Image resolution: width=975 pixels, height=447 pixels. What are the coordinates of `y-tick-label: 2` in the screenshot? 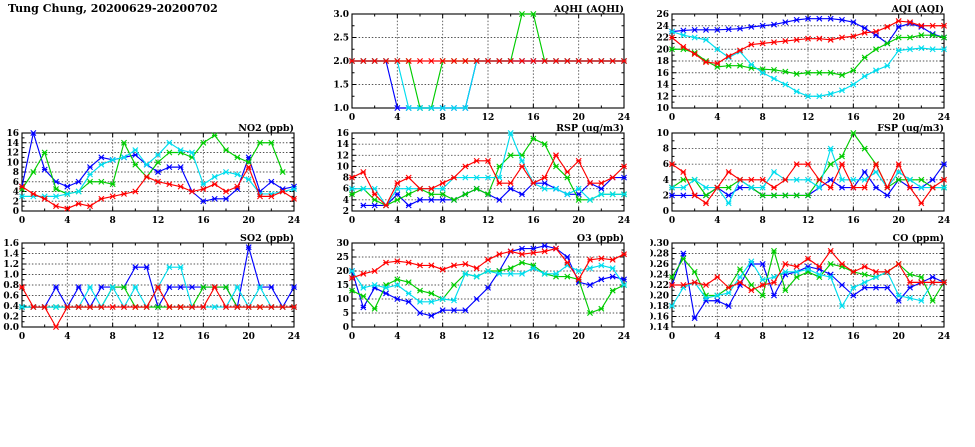 It's located at (666, 196).